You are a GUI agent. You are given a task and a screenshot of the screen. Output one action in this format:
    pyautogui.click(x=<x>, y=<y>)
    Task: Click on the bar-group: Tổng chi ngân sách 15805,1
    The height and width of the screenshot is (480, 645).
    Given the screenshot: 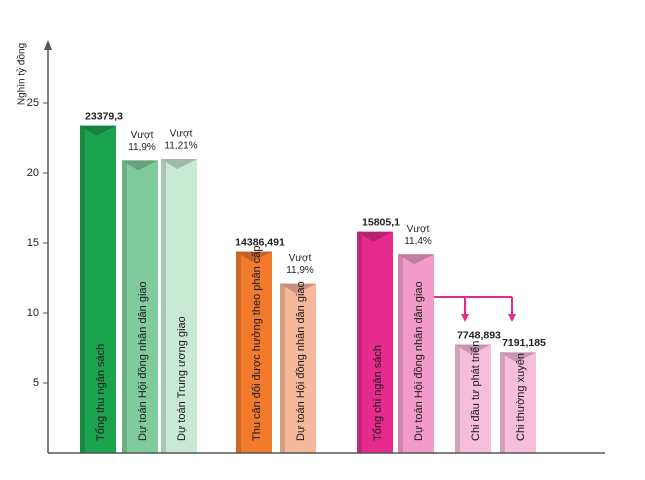 What is the action you would take?
    pyautogui.click(x=378, y=335)
    